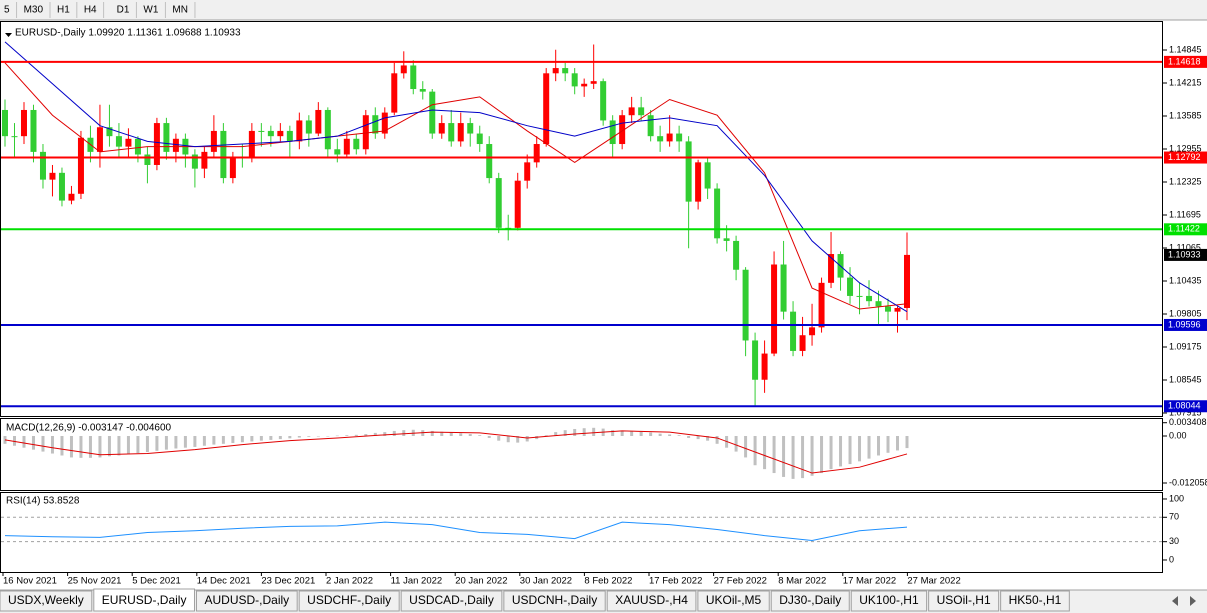 This screenshot has width=1207, height=613. Describe the element at coordinates (1175, 601) in the screenshot. I see `tab-scroll-left` at that location.